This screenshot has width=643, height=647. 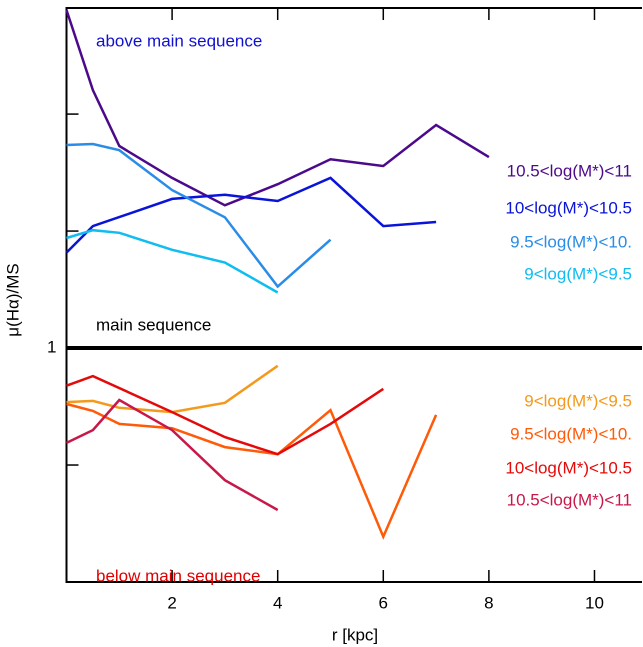 What do you see at coordinates (594, 602) in the screenshot?
I see `x-tick-label: 10` at bounding box center [594, 602].